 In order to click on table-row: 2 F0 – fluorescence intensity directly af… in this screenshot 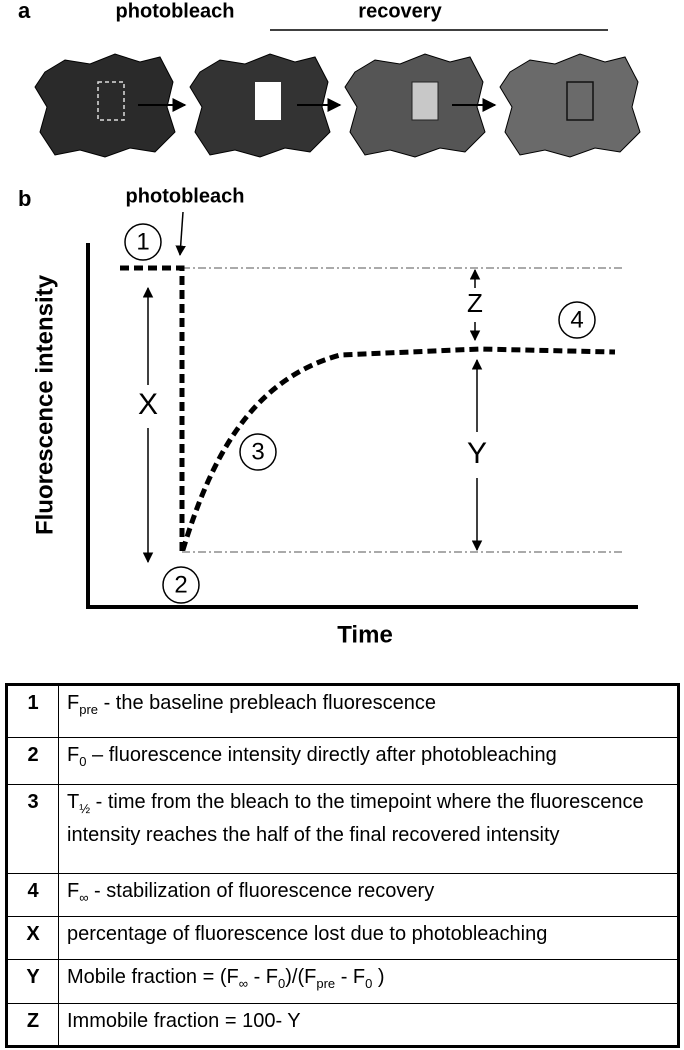, I will do `click(342, 761)`.